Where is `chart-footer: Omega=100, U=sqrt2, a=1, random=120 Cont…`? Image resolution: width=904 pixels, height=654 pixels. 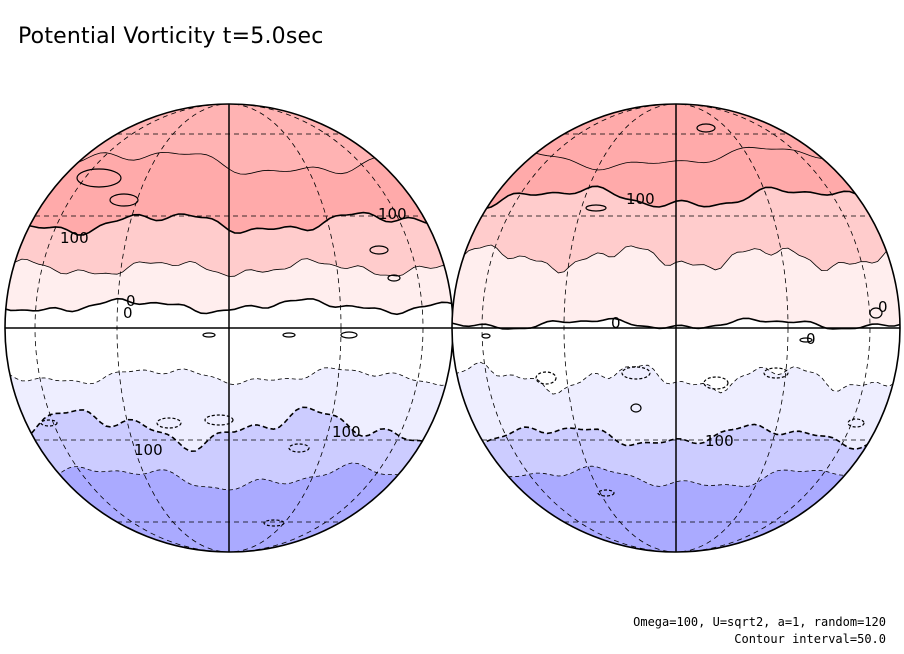 chart-footer: Omega=100, U=sqrt2, a=1, random=120 Cont… is located at coordinates (676, 631).